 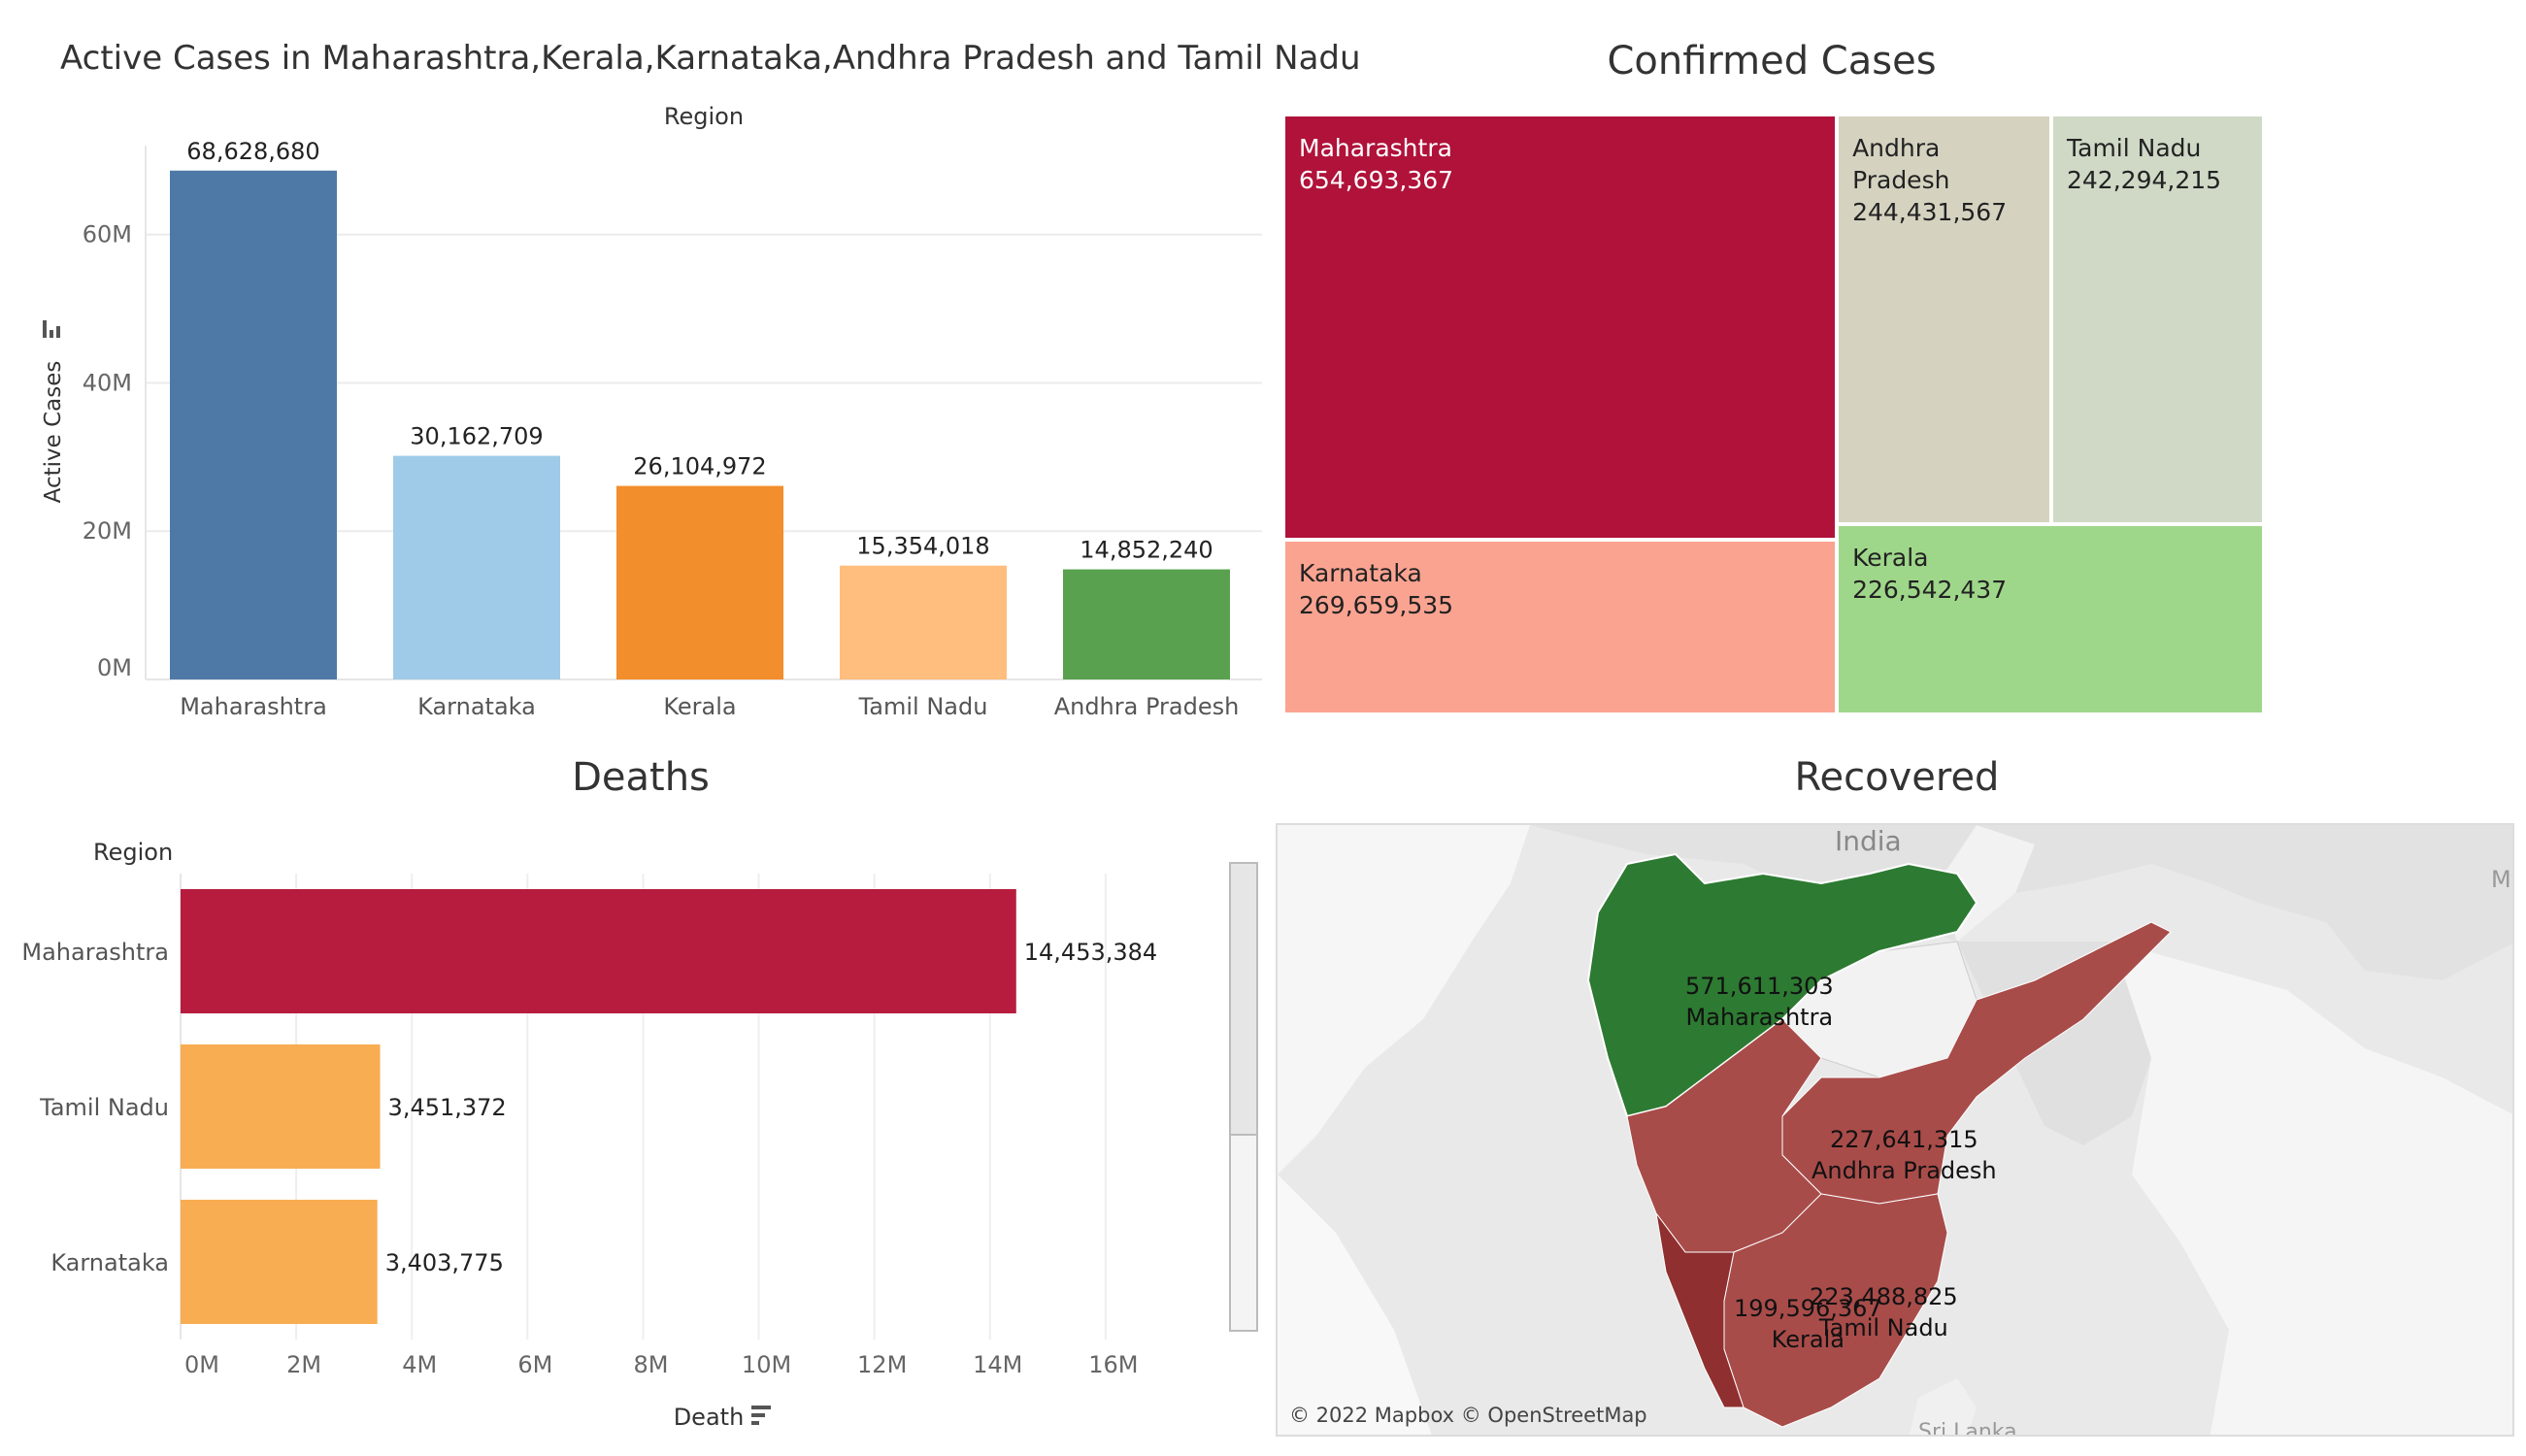 I want to click on treemap-cell-name: Andhra Pradesh, so click(x=1901, y=164).